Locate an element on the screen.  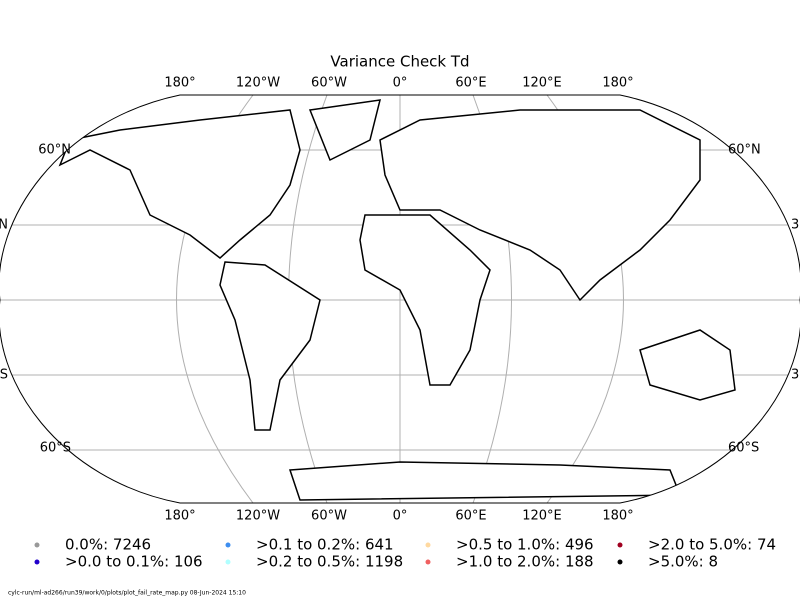
legend-label: 0.0%: 7246 is located at coordinates (108, 545).